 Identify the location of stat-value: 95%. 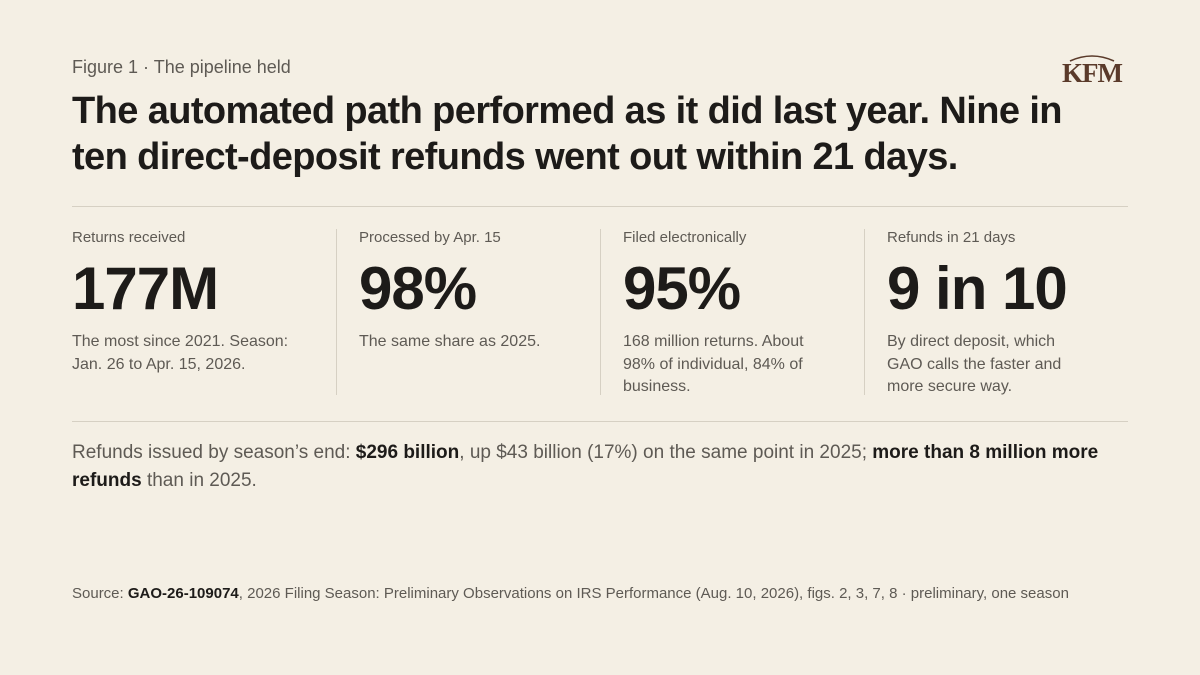
(682, 288).